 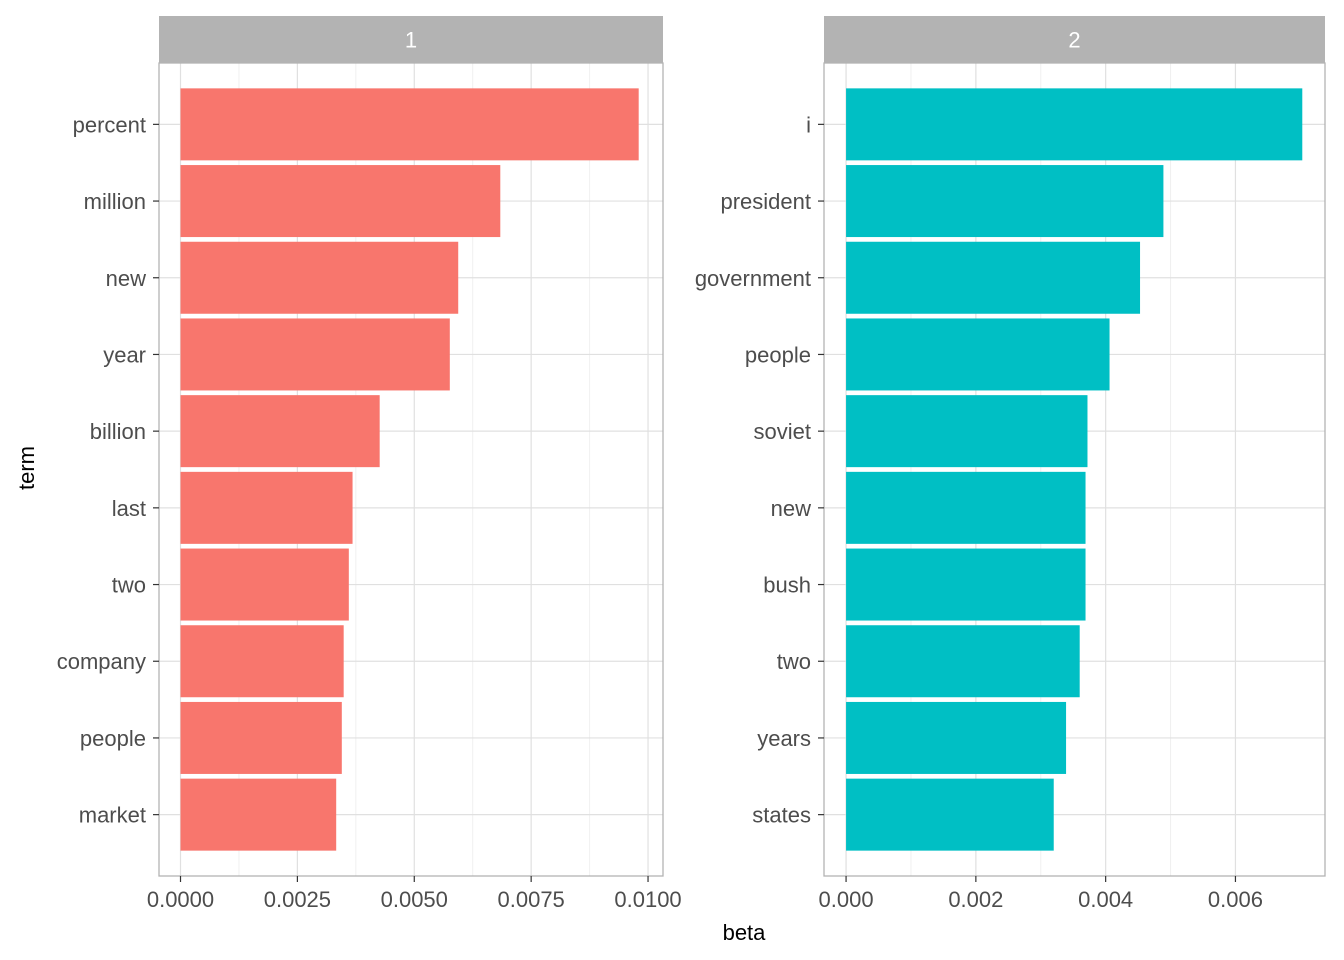 I want to click on y-tick-label: states, so click(x=781, y=815).